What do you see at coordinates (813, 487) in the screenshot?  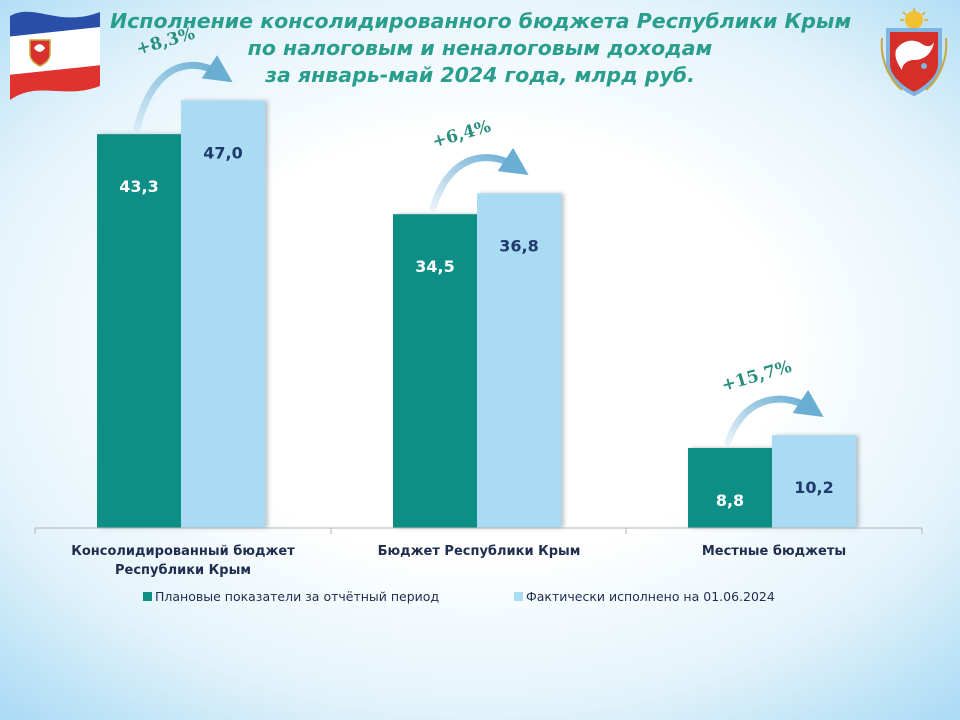 I see `data-label-fact-2: 10,2` at bounding box center [813, 487].